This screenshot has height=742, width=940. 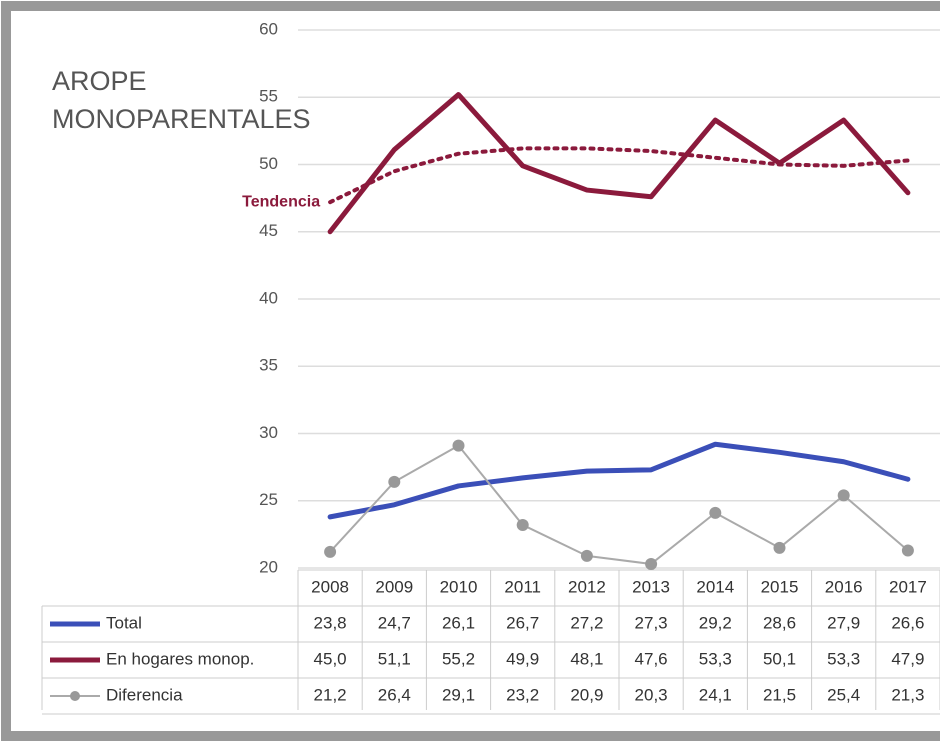 I want to click on table-cell: 27,9, so click(x=843, y=622).